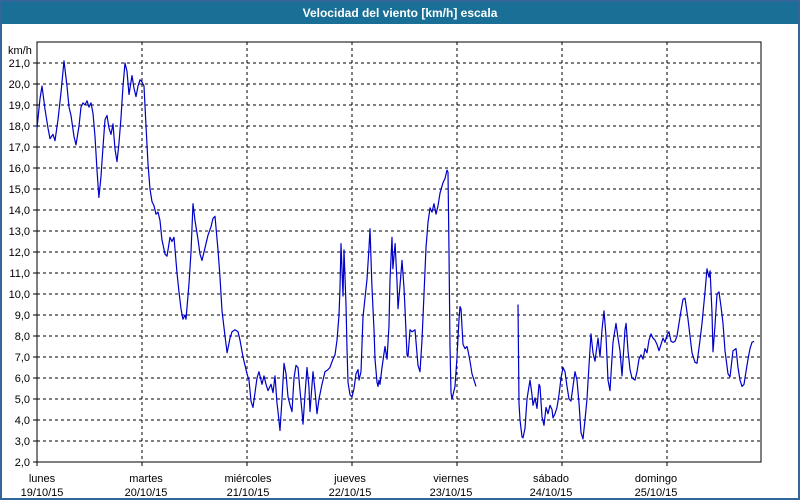 This screenshot has height=500, width=800. I want to click on x-date-label: 22/10/15, so click(350, 492).